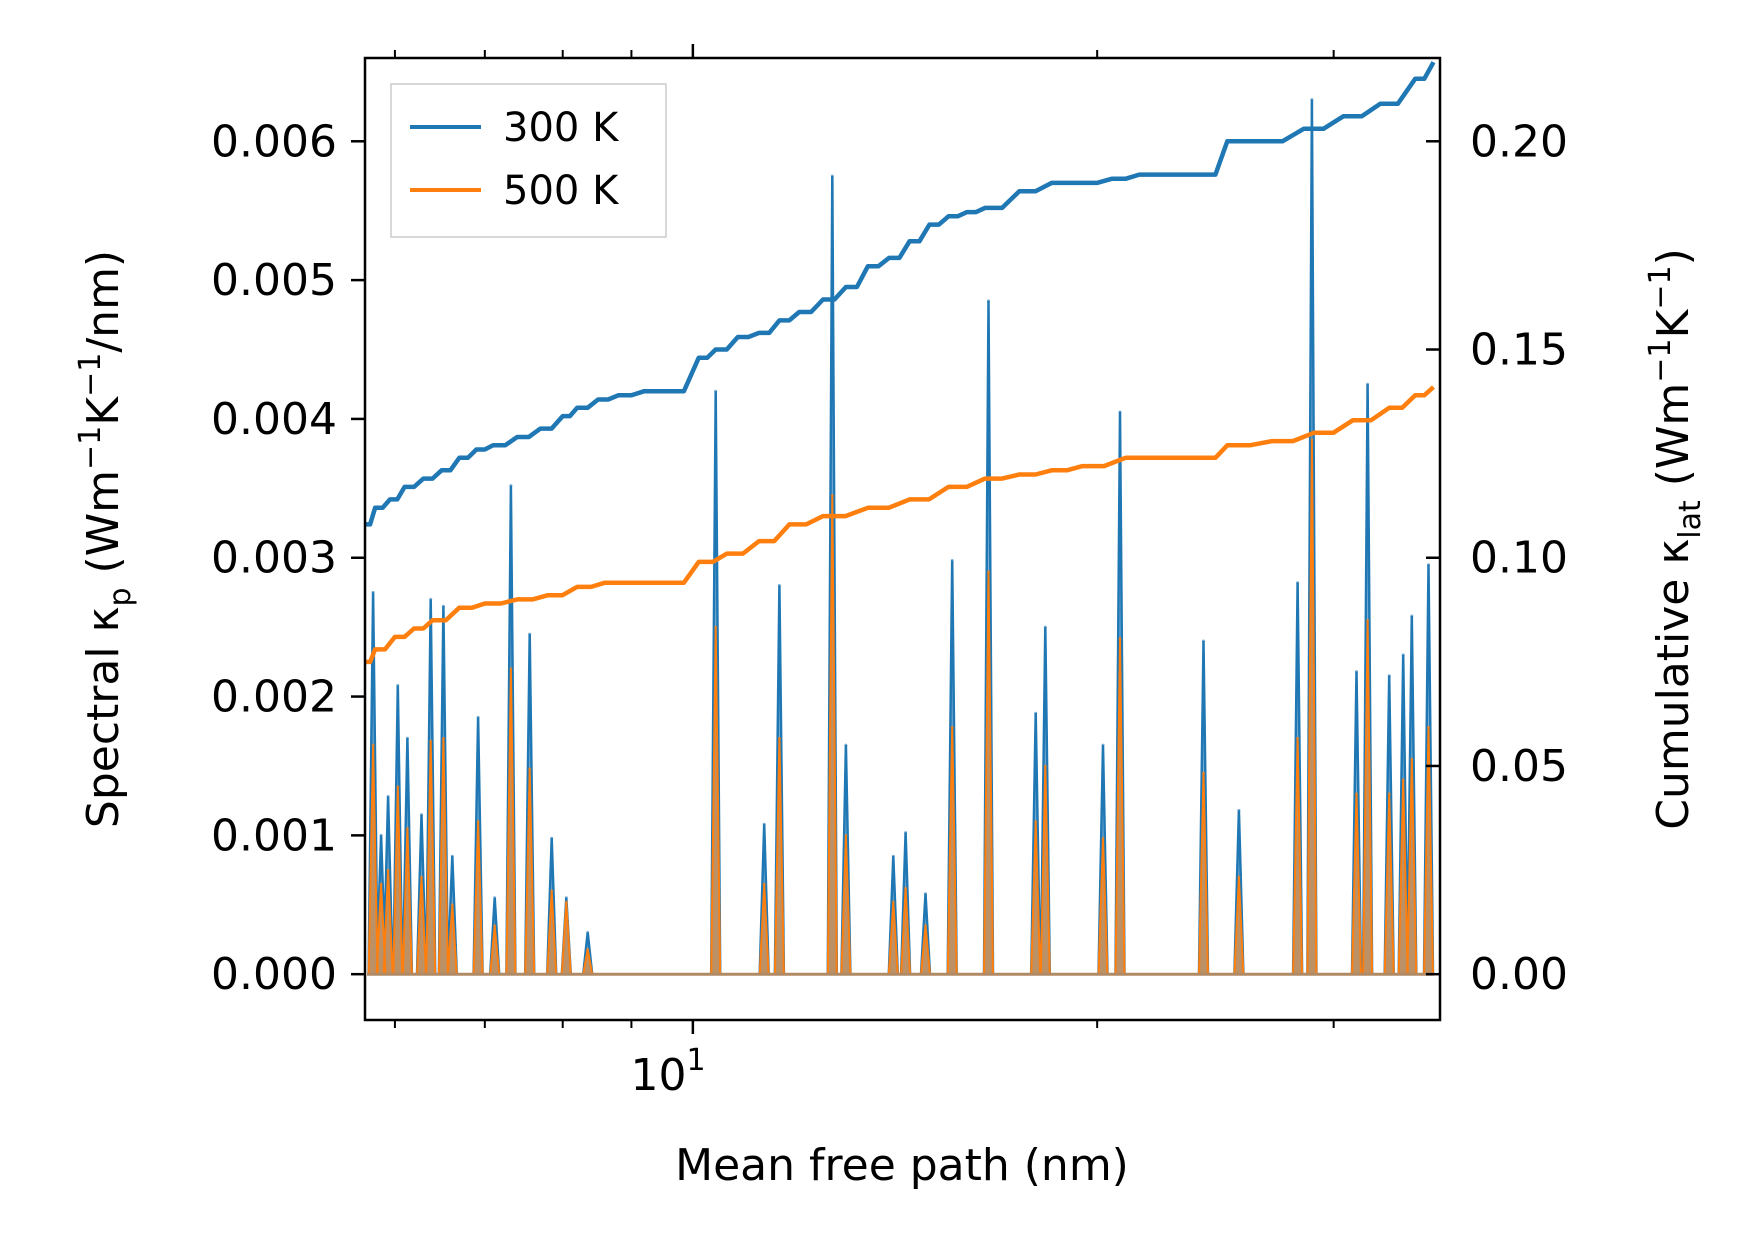 Image resolution: width=1753 pixels, height=1253 pixels. I want to click on right-tick-label: 0.05, so click(1519, 766).